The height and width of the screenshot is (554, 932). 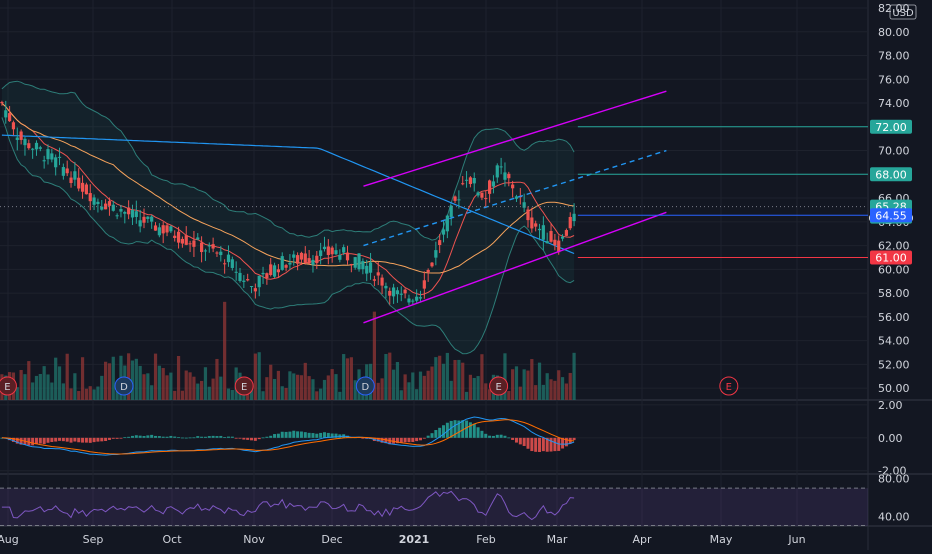 What do you see at coordinates (365, 386) in the screenshot?
I see `dividend-marker` at bounding box center [365, 386].